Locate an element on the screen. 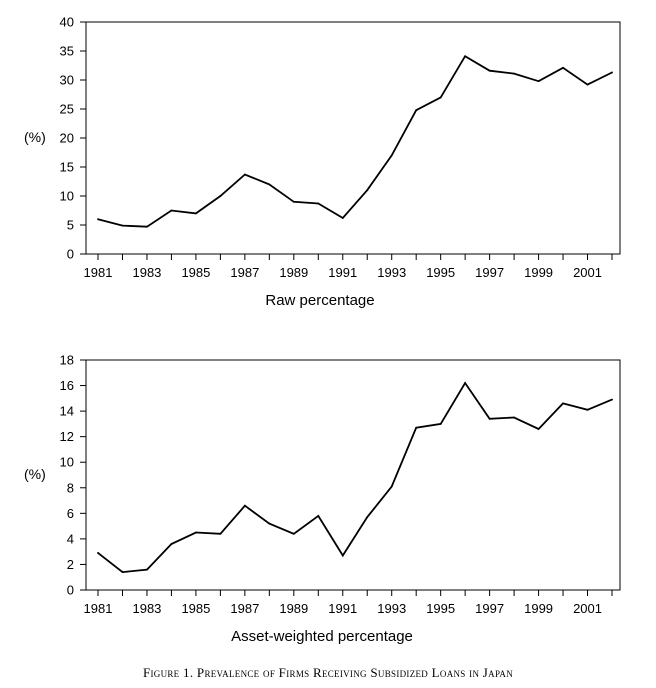 The width and height of the screenshot is (656, 688). y-tick-label: 6 is located at coordinates (70, 513).